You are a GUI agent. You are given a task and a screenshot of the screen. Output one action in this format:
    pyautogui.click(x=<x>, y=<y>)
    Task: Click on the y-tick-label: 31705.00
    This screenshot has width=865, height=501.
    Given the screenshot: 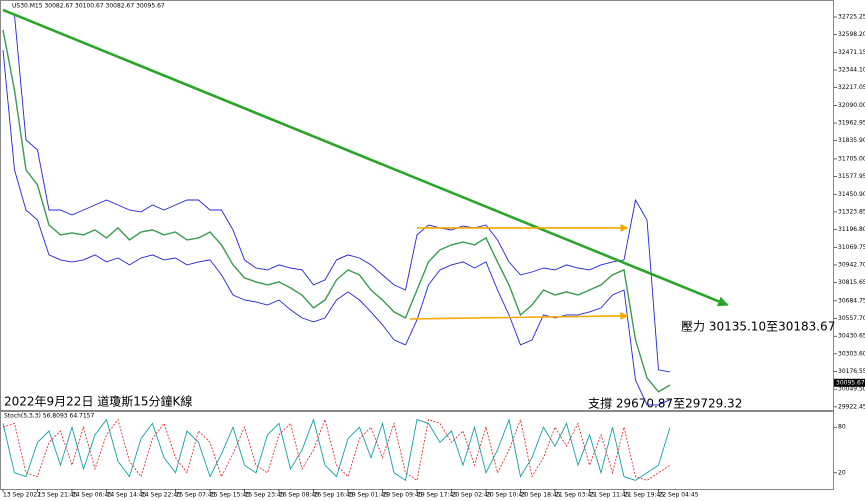 What is the action you would take?
    pyautogui.click(x=851, y=158)
    